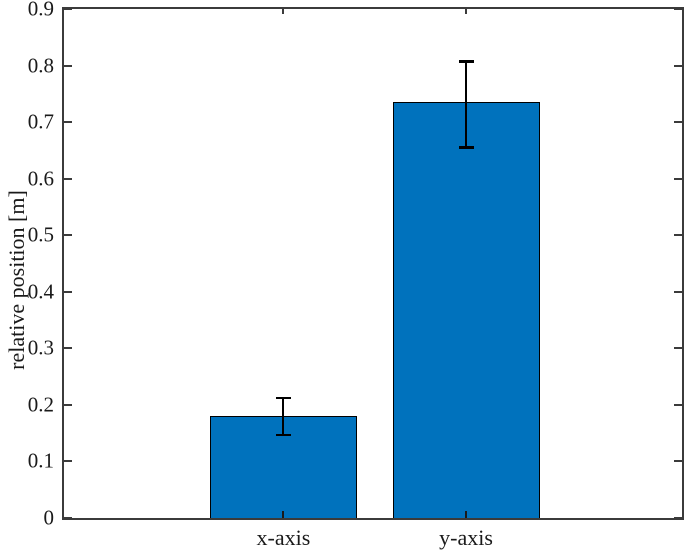 The image size is (685, 556). I want to click on y-tick-label: 0.3, so click(40, 347).